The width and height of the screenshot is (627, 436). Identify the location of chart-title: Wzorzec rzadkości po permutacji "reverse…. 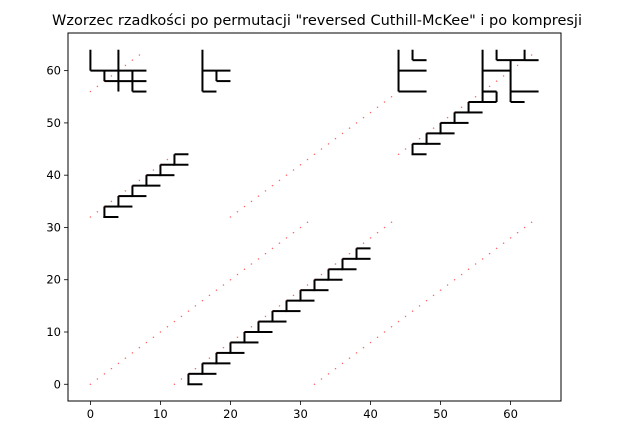
(317, 21).